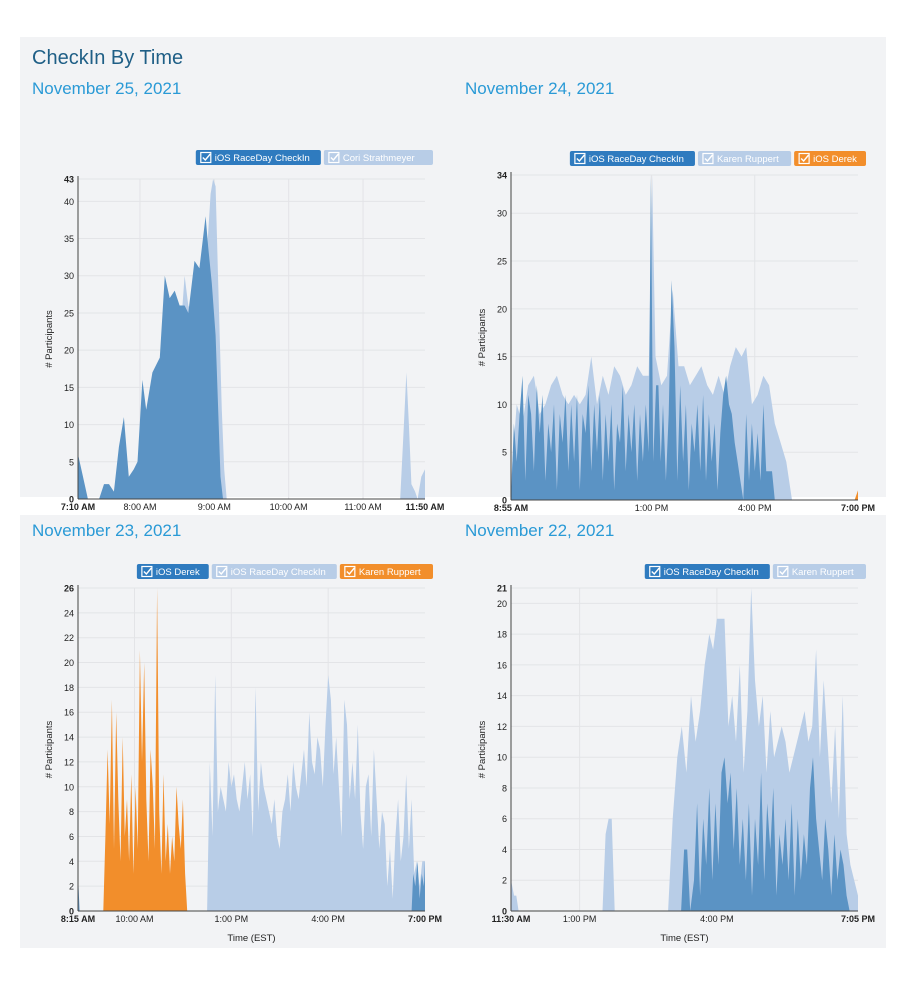  Describe the element at coordinates (819, 571) in the screenshot. I see `legend-item: Karen Ruppert` at that location.